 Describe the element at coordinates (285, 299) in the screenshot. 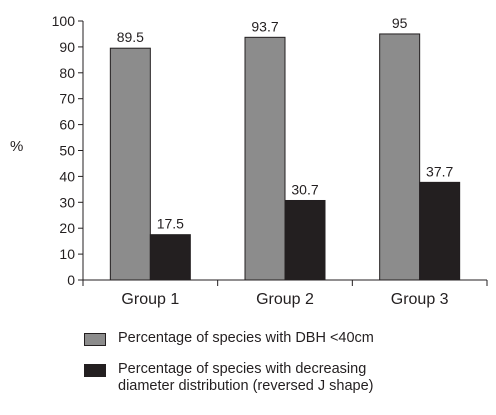

I see `x-category-label: Group 2` at that location.